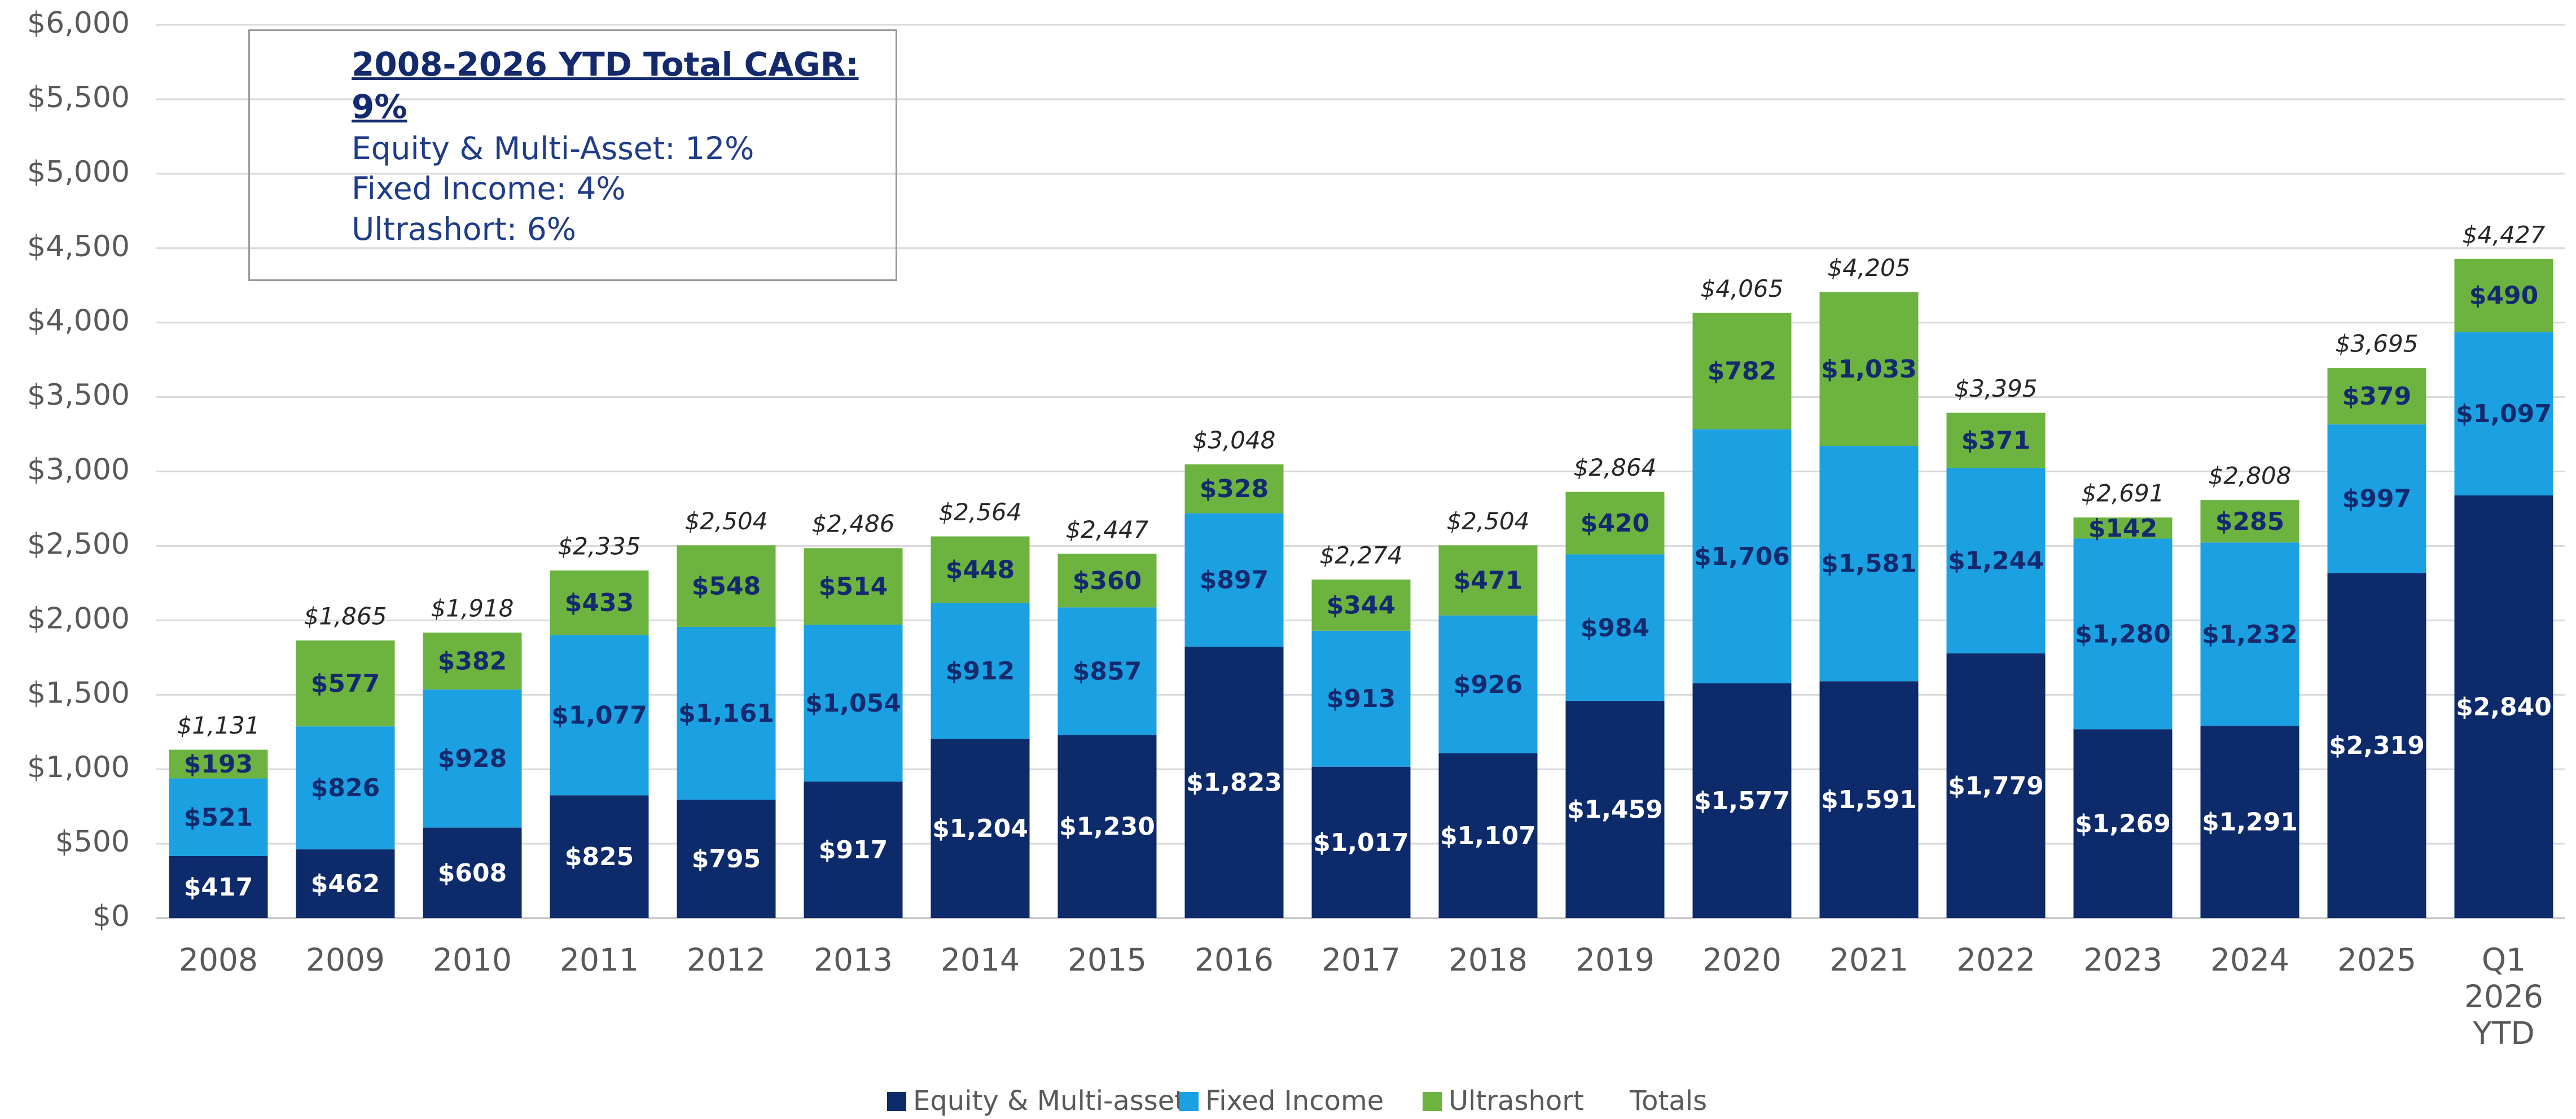  What do you see at coordinates (345, 788) in the screenshot?
I see `data-label: $826` at bounding box center [345, 788].